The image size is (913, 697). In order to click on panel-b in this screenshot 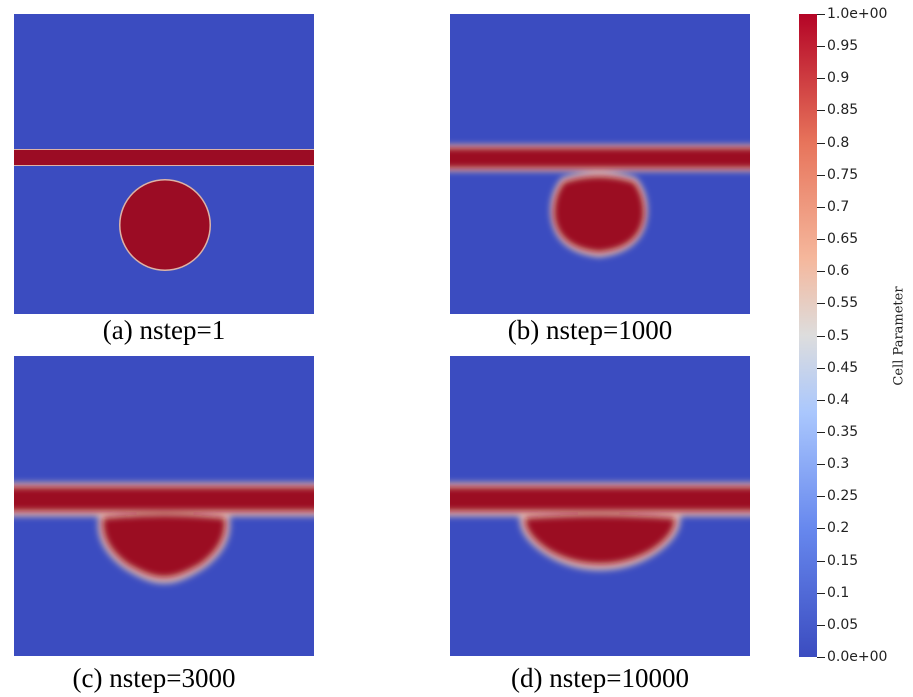, I will do `click(600, 164)`.